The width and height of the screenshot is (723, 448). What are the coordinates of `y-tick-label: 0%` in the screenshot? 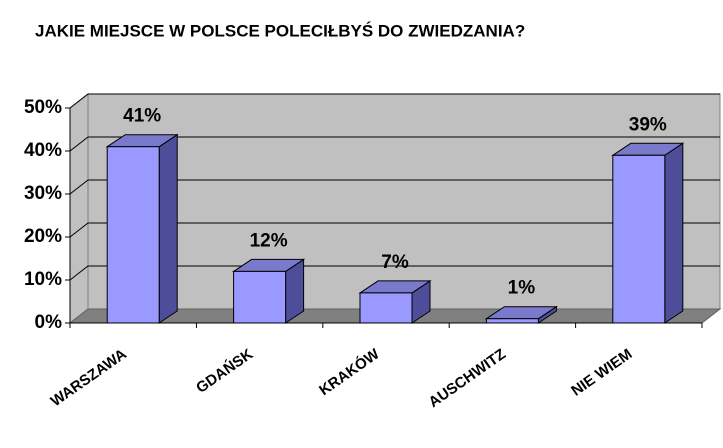 It's located at (49, 322).